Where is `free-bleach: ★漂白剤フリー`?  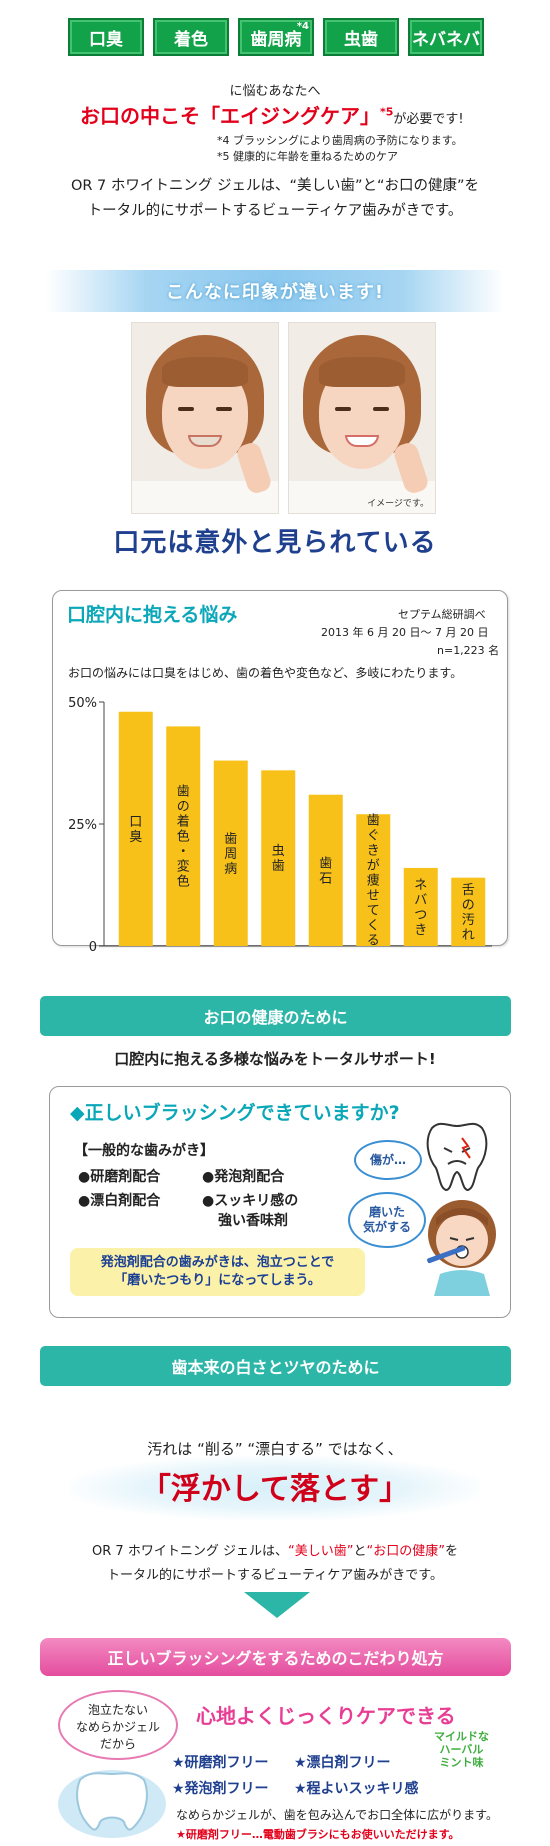
free-bleach: ★漂白剤フリー is located at coordinates (342, 1763).